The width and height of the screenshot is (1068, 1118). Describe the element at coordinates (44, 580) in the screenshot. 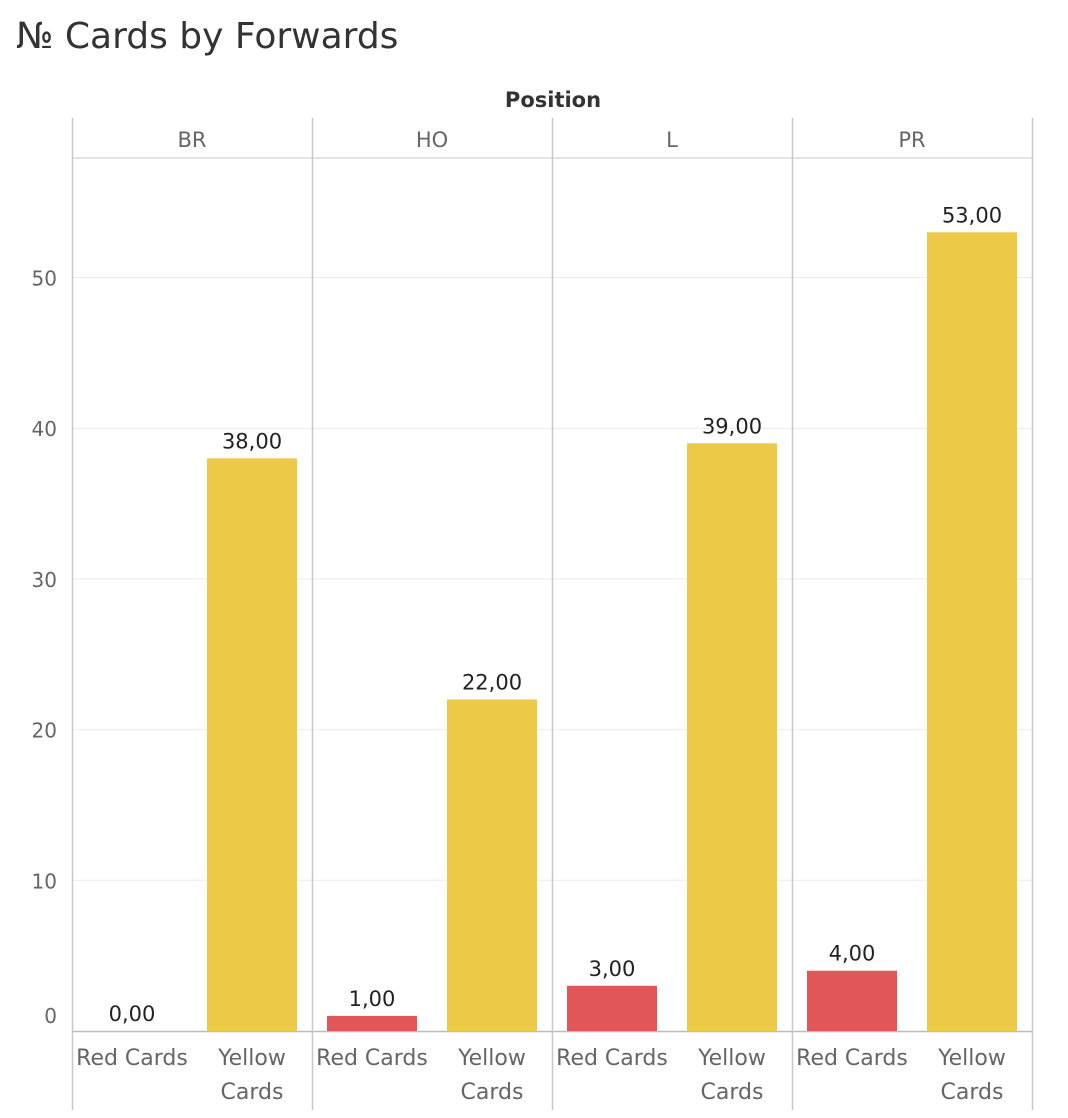

I see `y-tick-label: 30` at that location.